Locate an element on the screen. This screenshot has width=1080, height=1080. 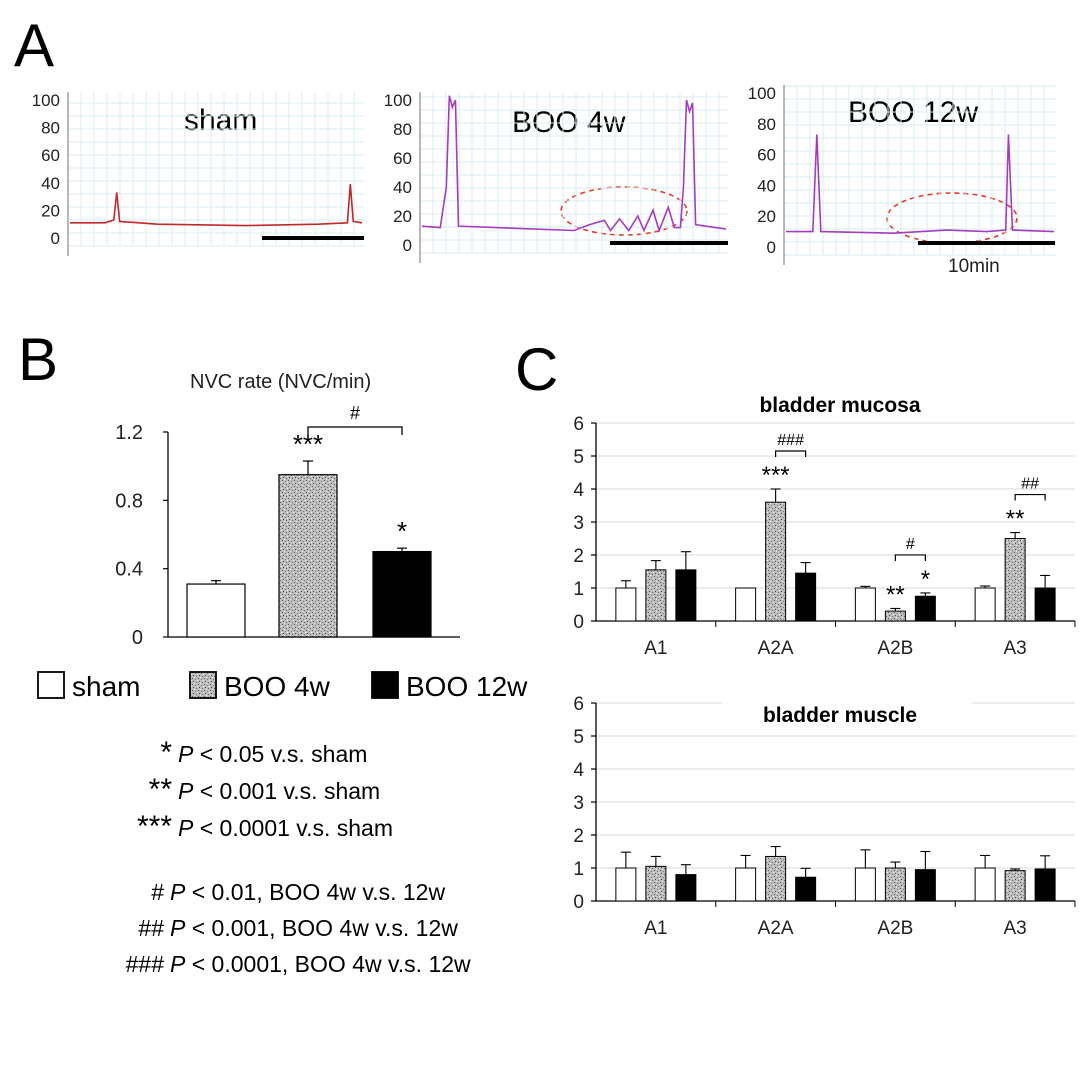
chart-title: bladder muscle is located at coordinates (840, 715).